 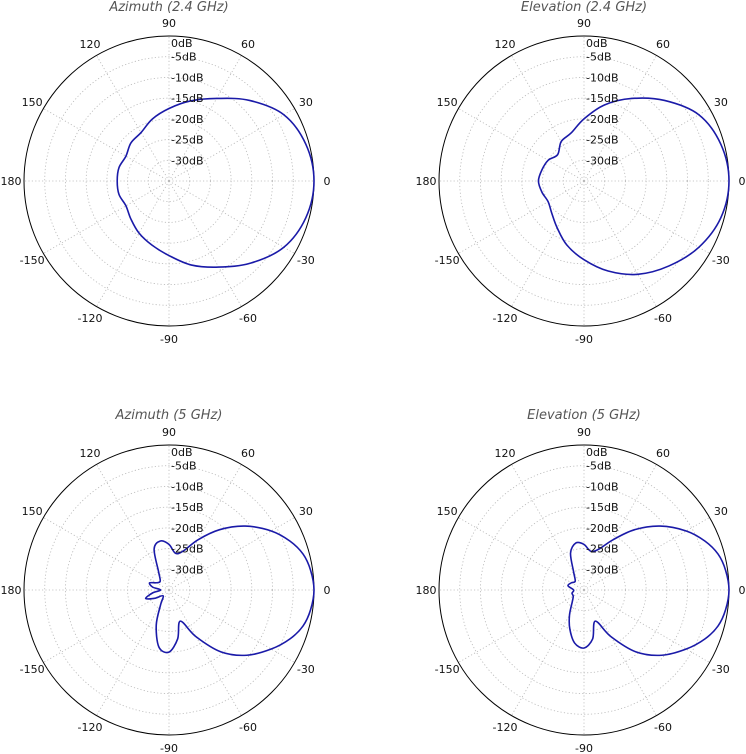 What do you see at coordinates (169, 415) in the screenshot?
I see `chart-title: Azimuth (5 GHz)` at bounding box center [169, 415].